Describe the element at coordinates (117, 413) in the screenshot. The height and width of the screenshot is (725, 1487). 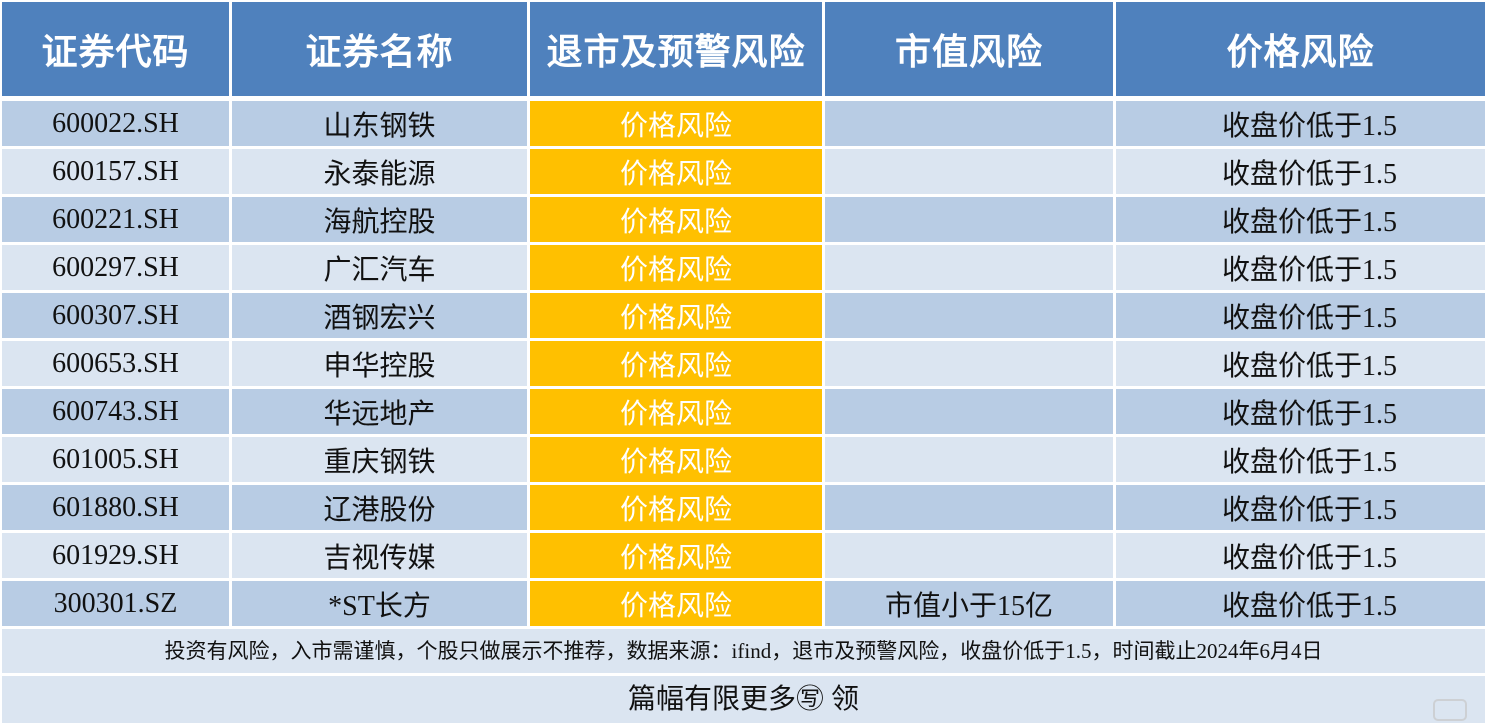
I see `cell-code: 600743.SH` at that location.